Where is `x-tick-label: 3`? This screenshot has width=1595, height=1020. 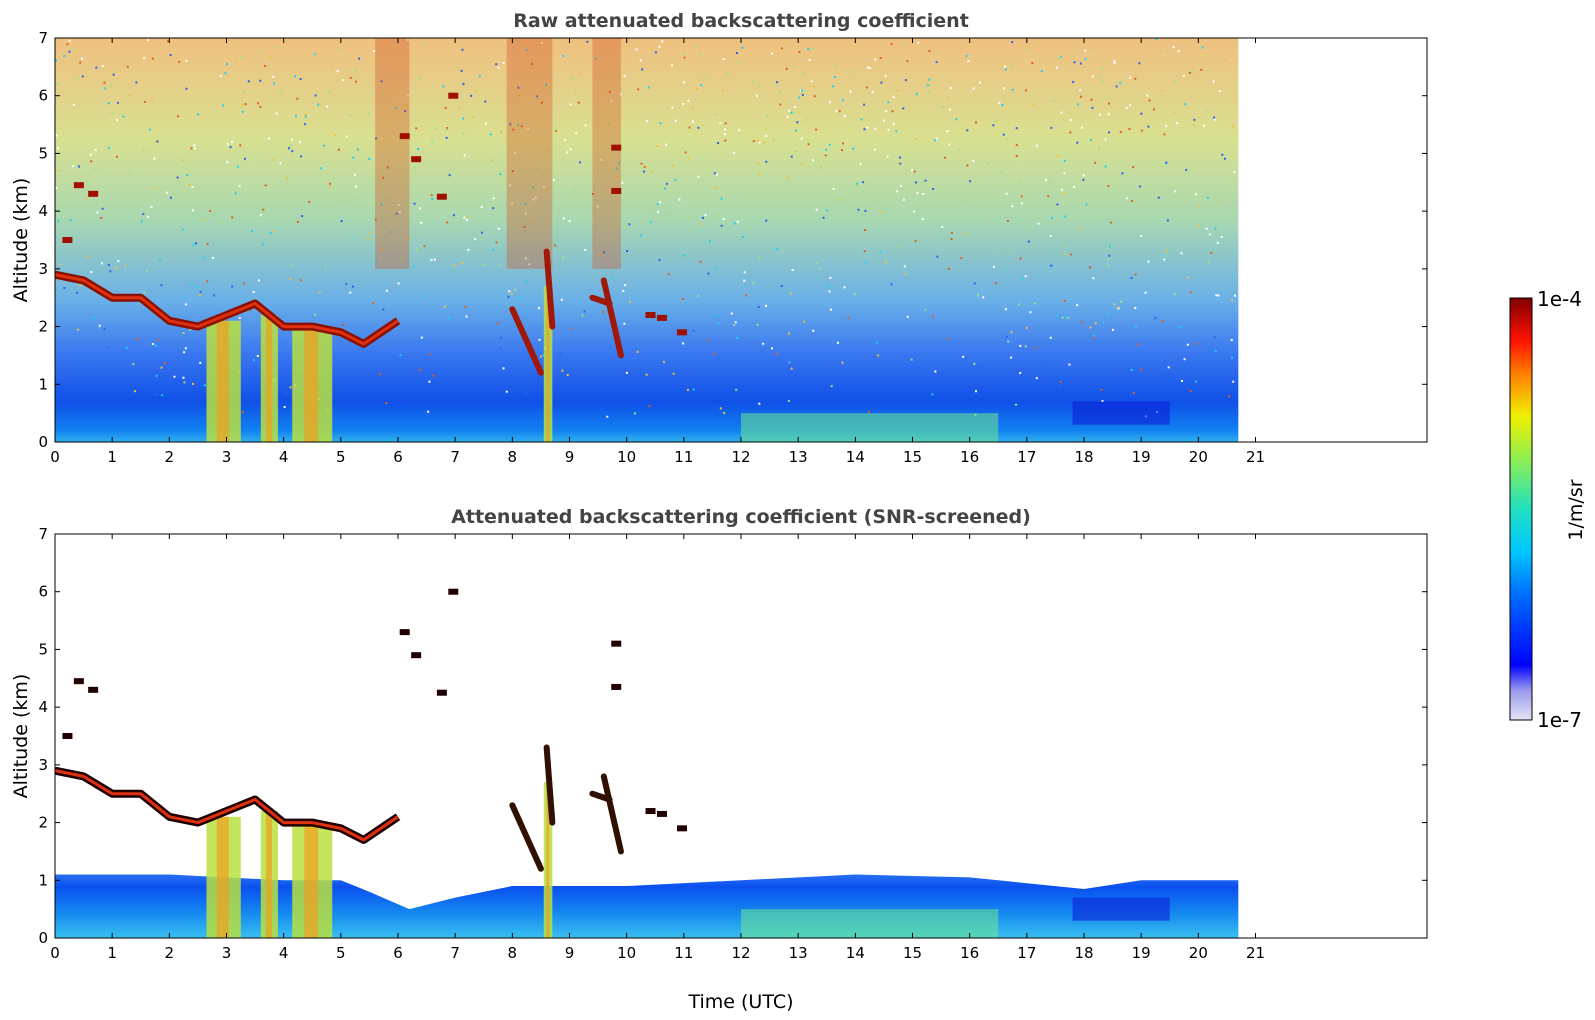 x-tick-label: 3 is located at coordinates (227, 953).